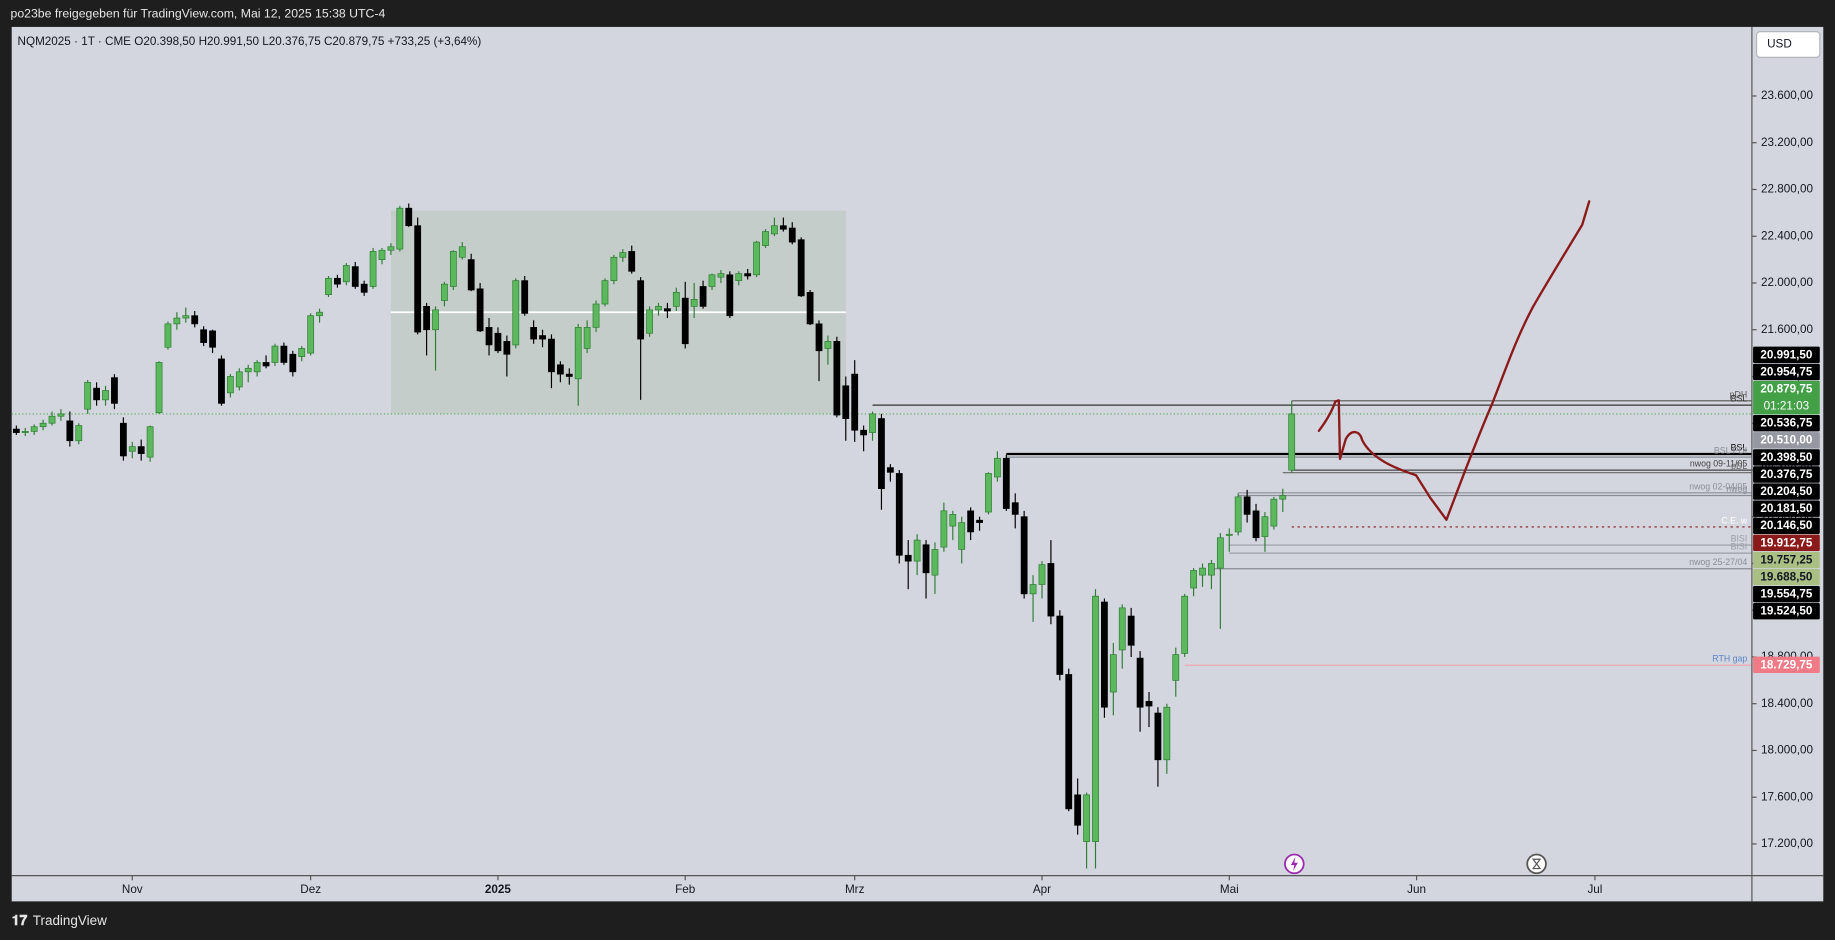 The image size is (1835, 940). What do you see at coordinates (1779, 44) in the screenshot?
I see `currency-label: USD` at bounding box center [1779, 44].